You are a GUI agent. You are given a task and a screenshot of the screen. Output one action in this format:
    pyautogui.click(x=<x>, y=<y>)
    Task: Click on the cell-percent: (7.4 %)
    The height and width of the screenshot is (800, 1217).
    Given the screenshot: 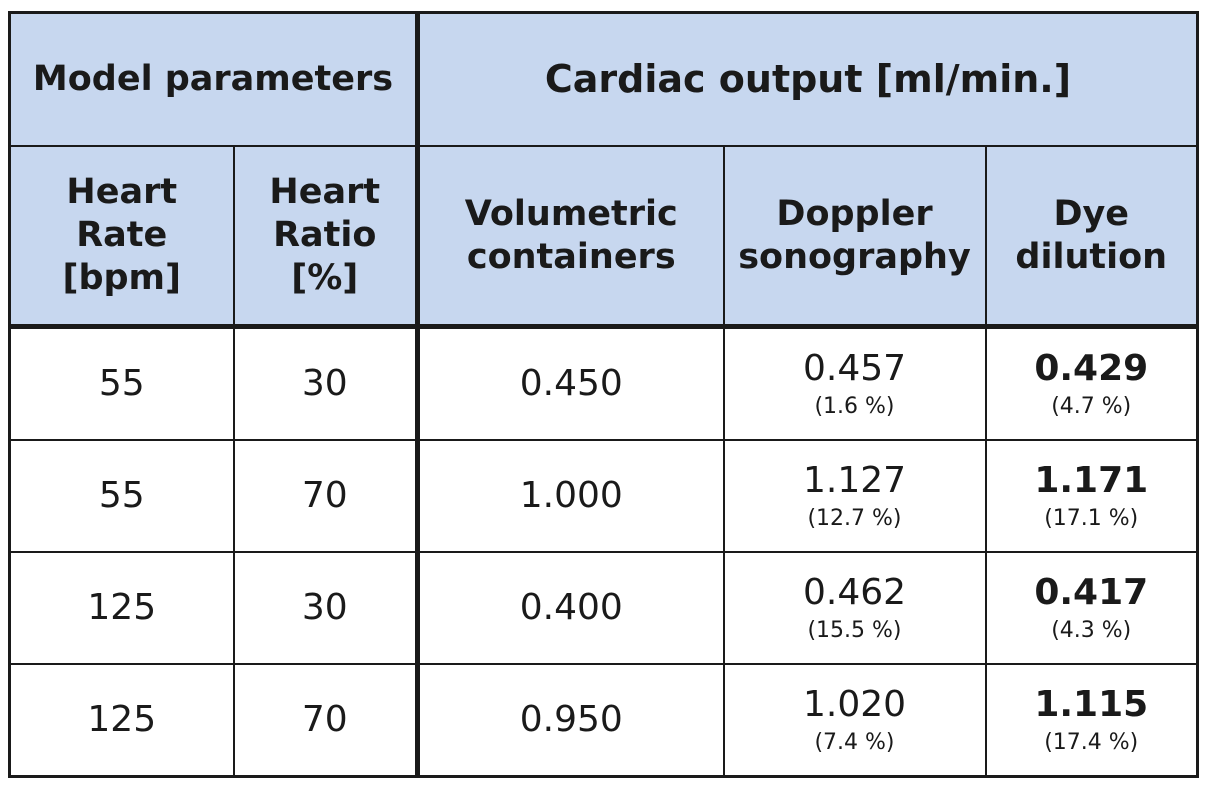 What is the action you would take?
    pyautogui.click(x=854, y=742)
    